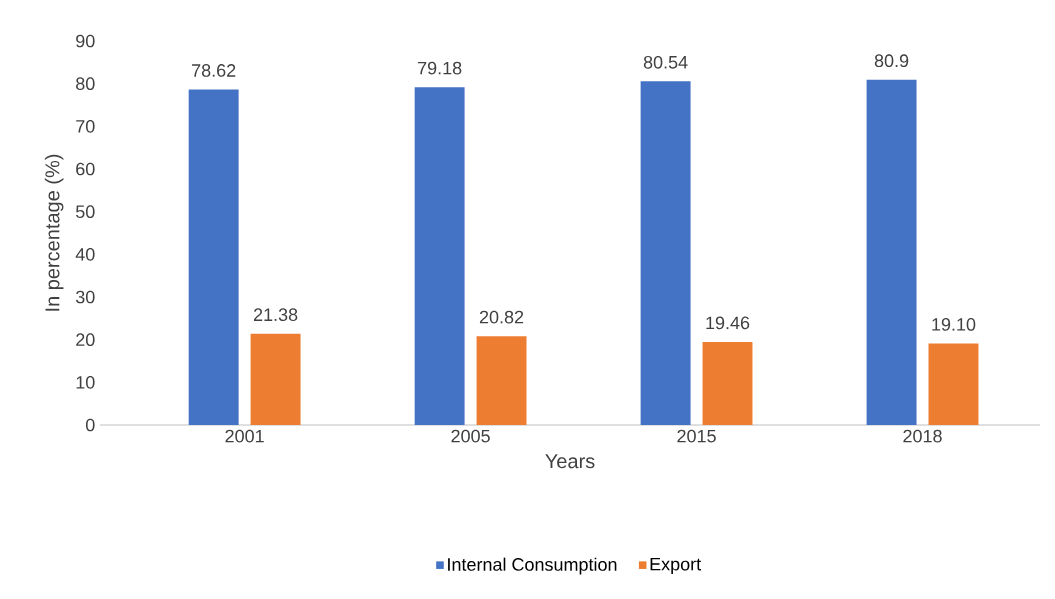  Describe the element at coordinates (570, 461) in the screenshot. I see `x-axis-title: Years` at that location.